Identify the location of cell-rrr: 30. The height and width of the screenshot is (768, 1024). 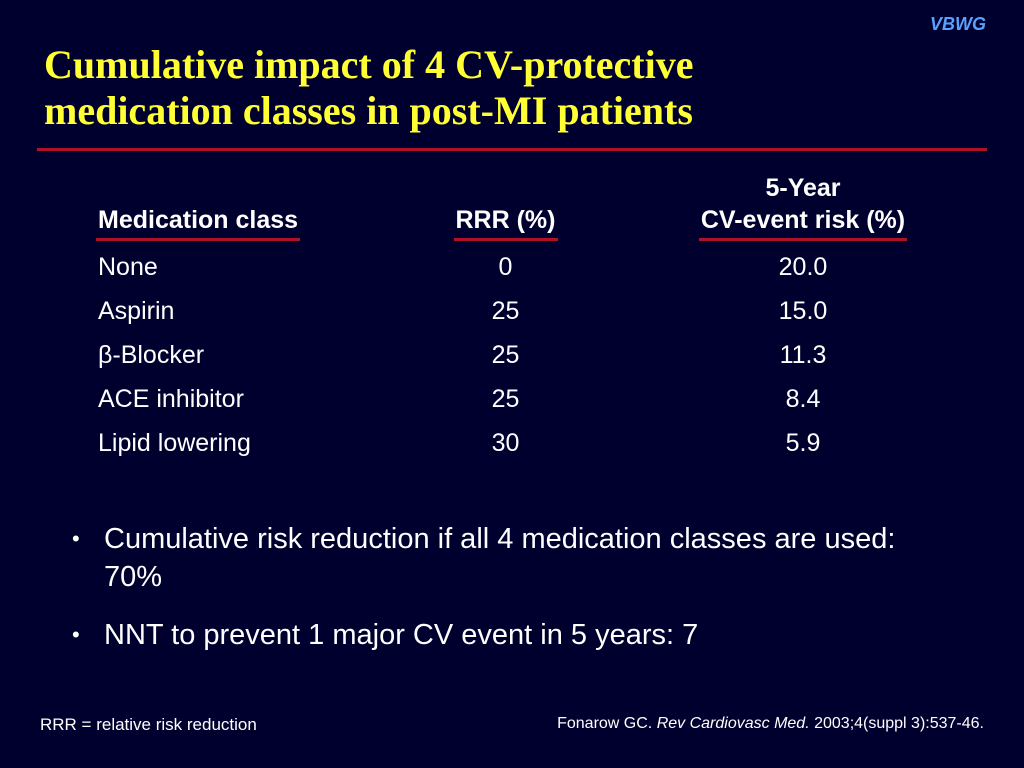
(505, 443).